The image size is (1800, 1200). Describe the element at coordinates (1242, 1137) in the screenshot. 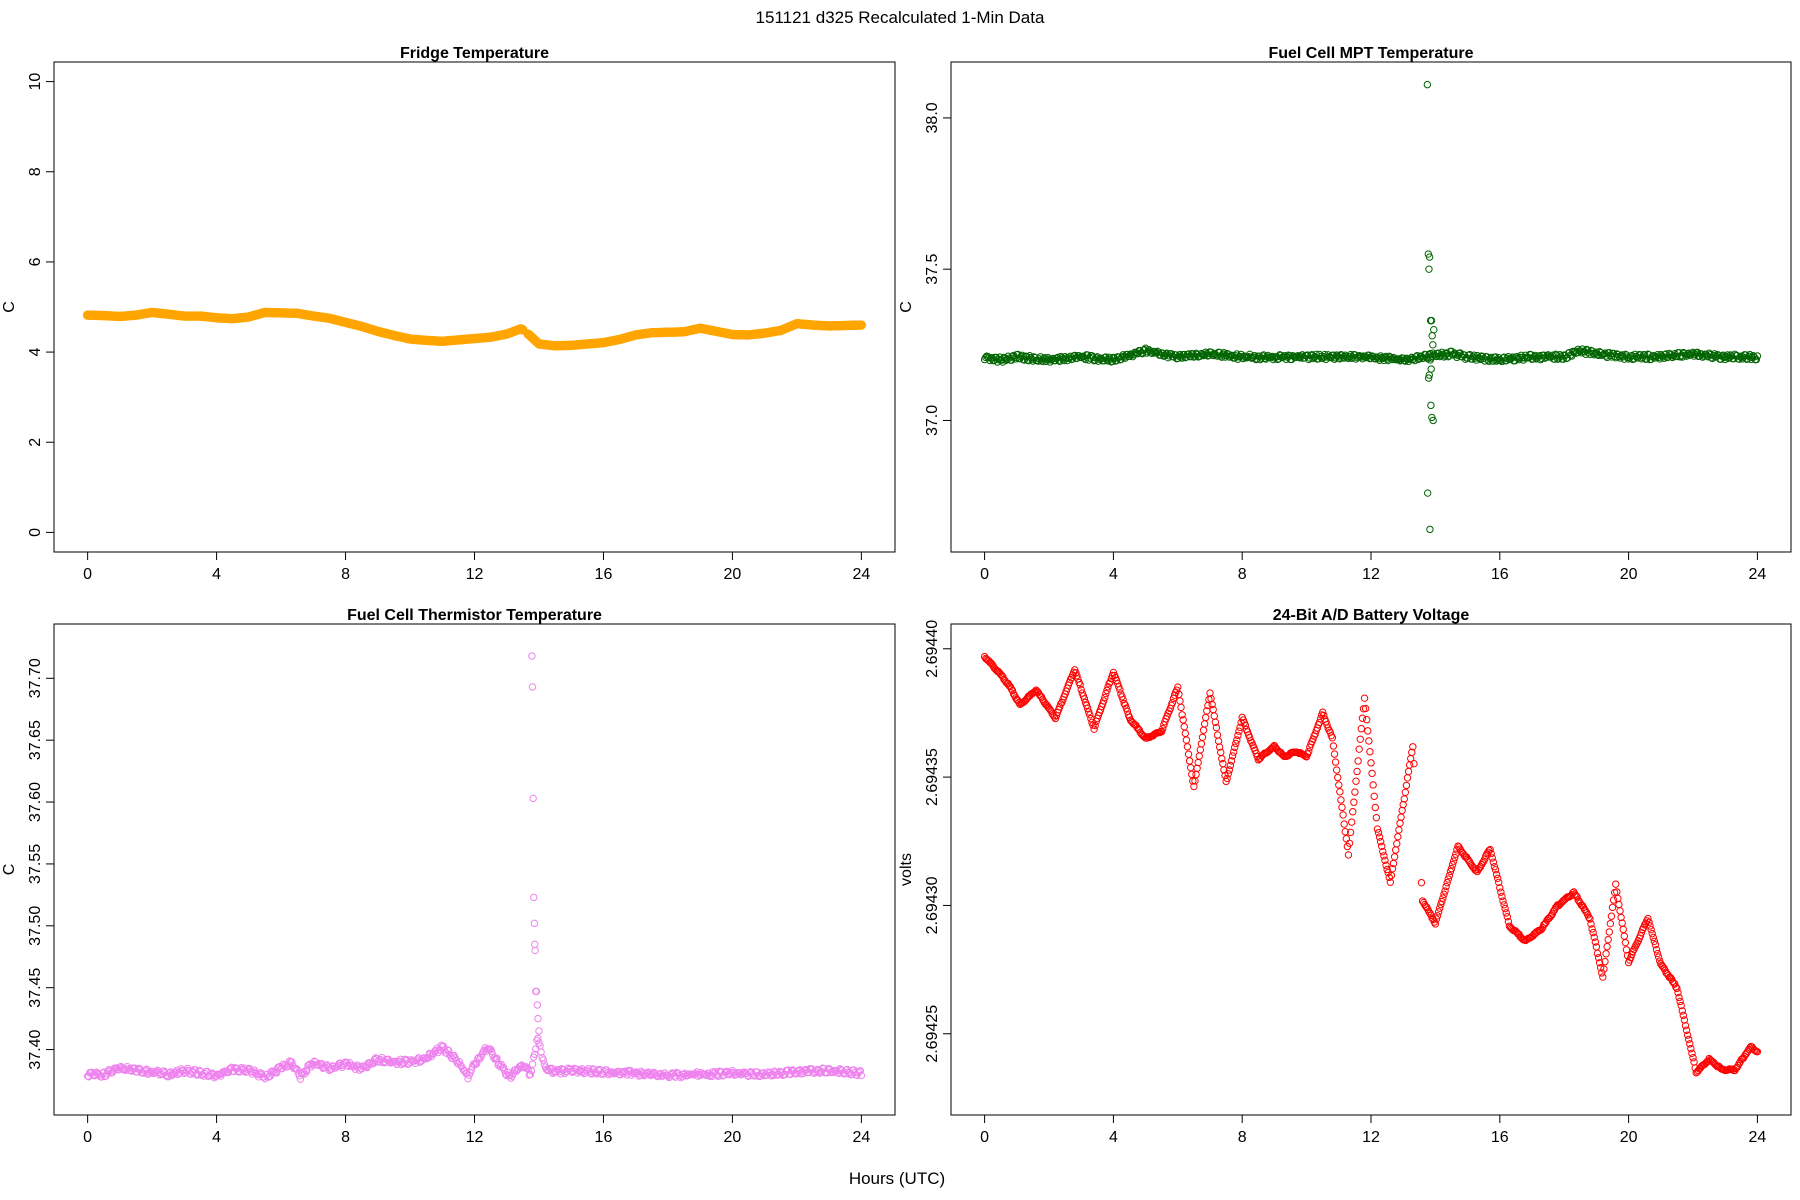

I see `x-tick-label: 8` at that location.